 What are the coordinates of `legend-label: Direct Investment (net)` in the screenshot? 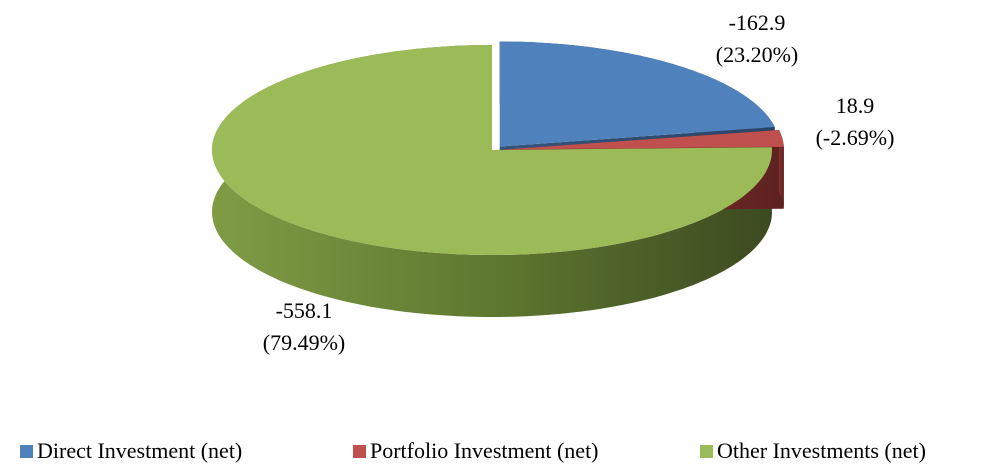 It's located at (139, 450).